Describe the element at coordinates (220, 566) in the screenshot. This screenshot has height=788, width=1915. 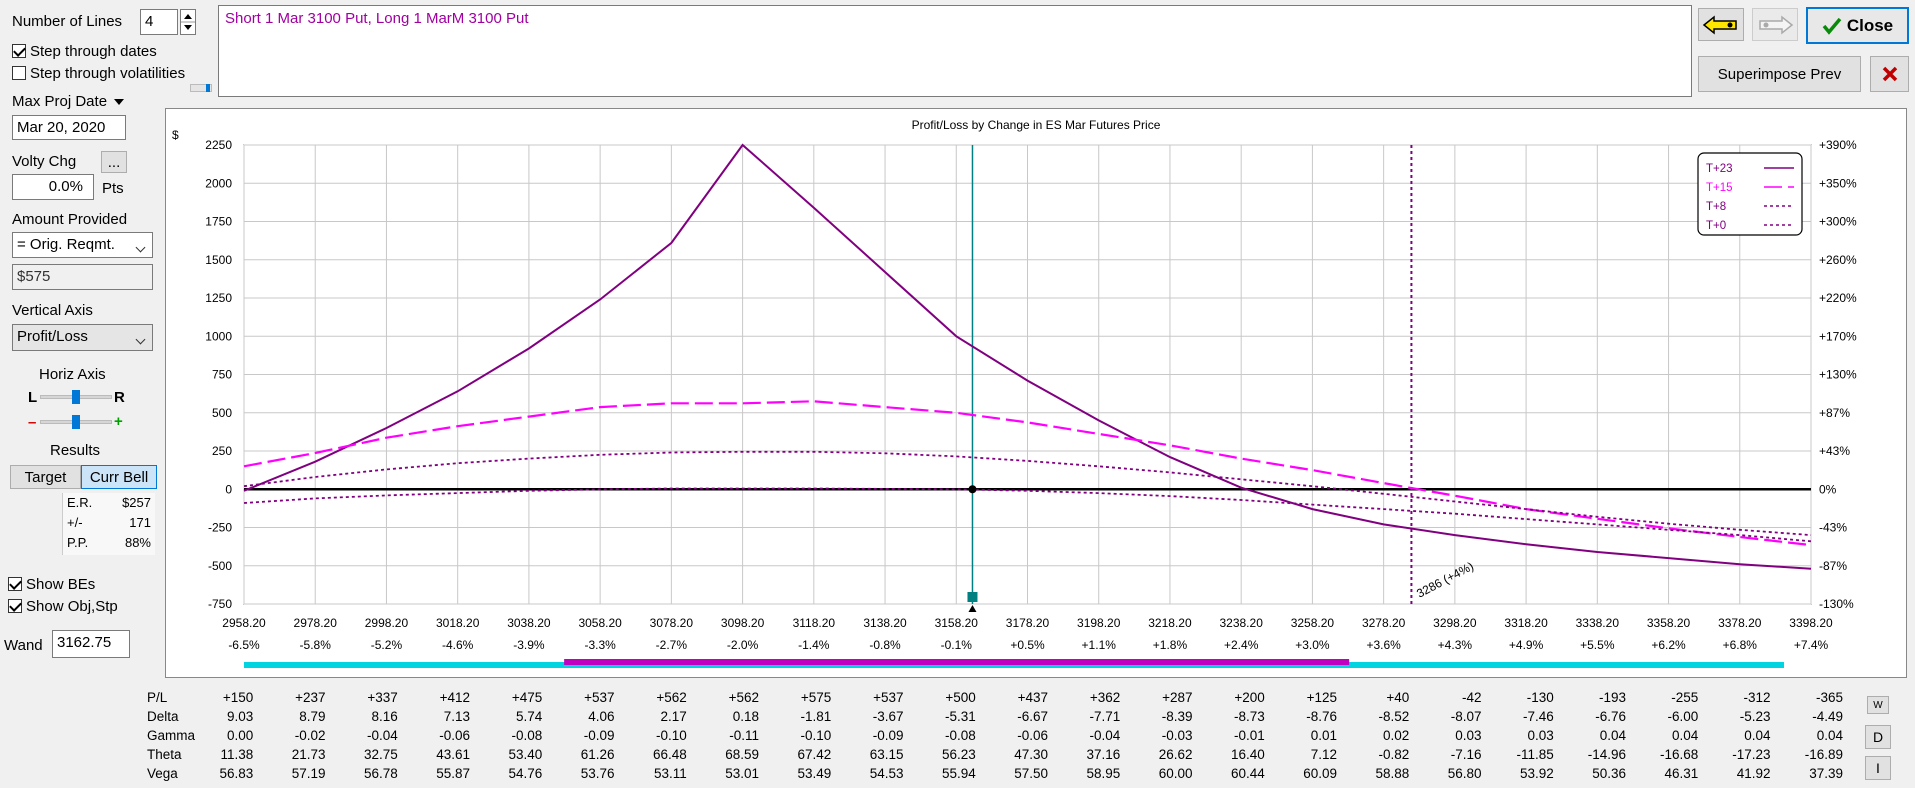
I see `y-tick-label: -500` at that location.